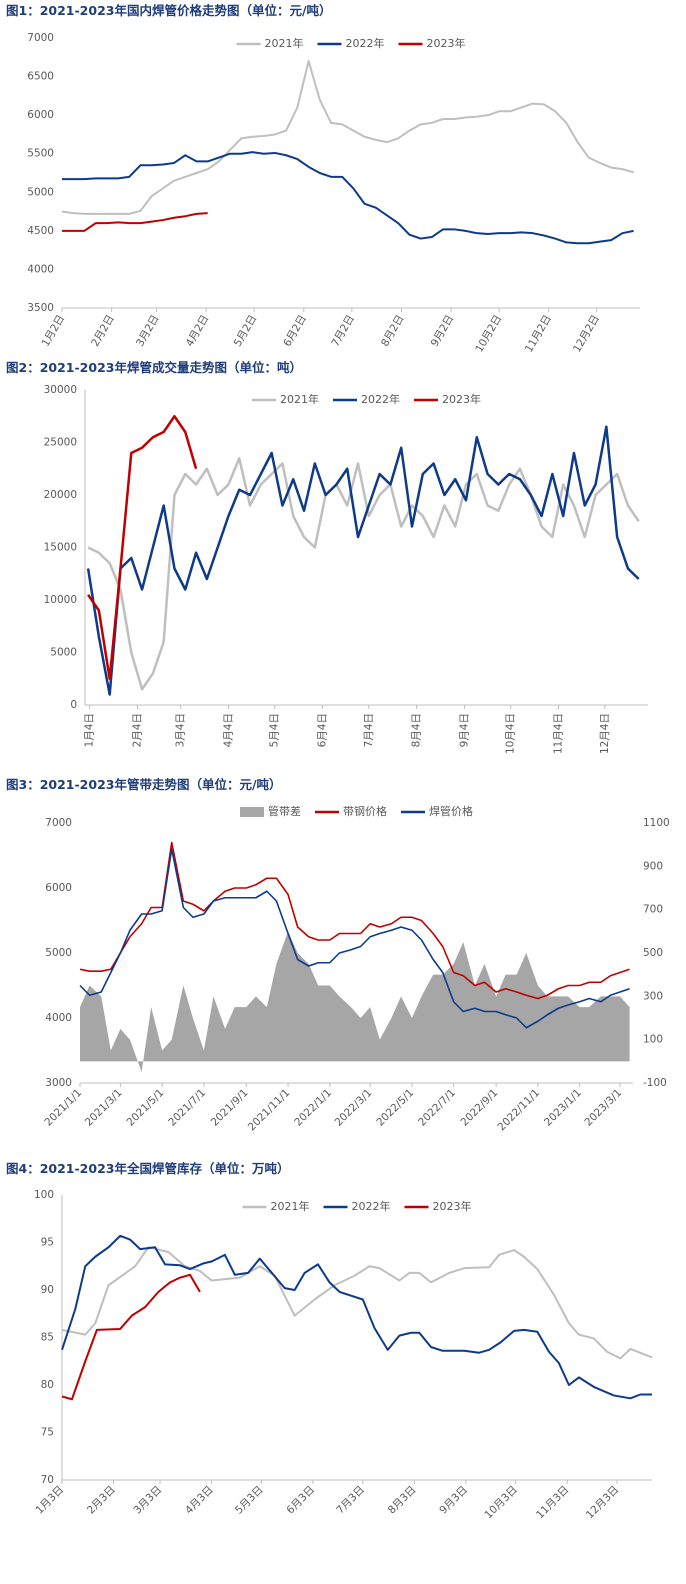 This screenshot has height=1584, width=686. Describe the element at coordinates (369, 730) in the screenshot. I see `x-tick-label: 7月4日` at that location.